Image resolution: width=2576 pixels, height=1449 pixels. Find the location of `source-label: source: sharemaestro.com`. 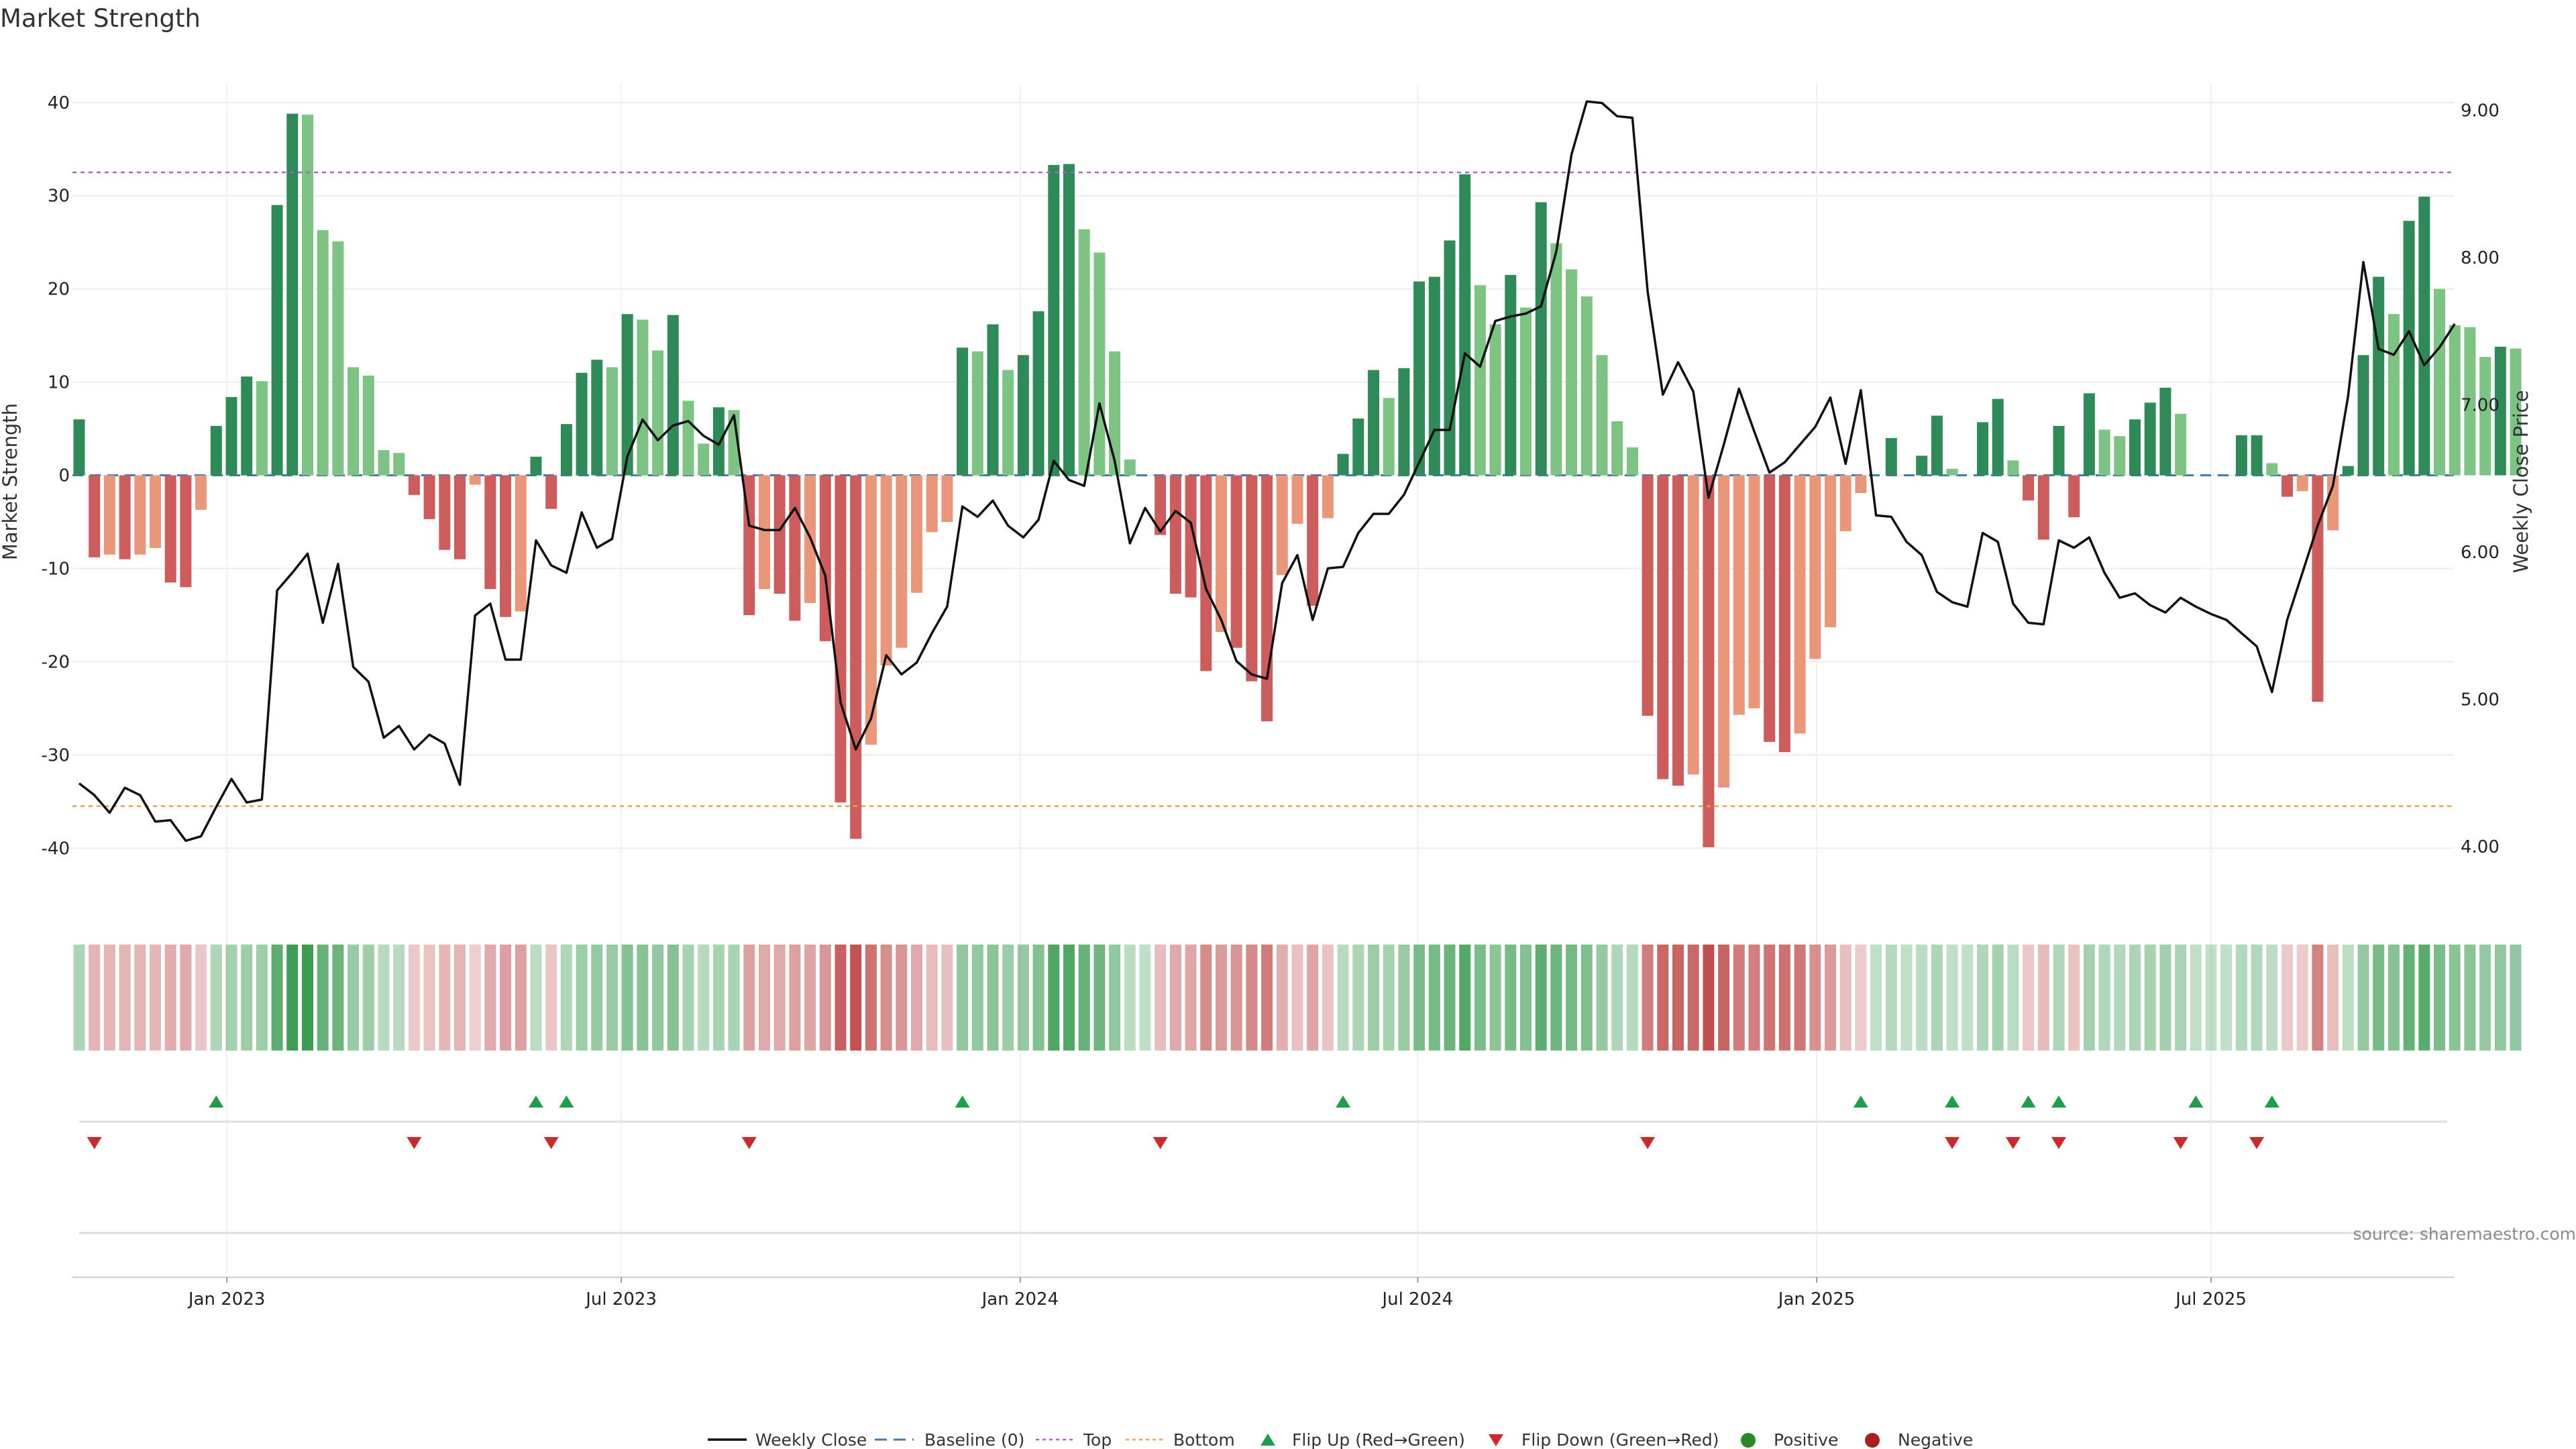

source-label: source: sharemaestro.com is located at coordinates (2464, 1234).